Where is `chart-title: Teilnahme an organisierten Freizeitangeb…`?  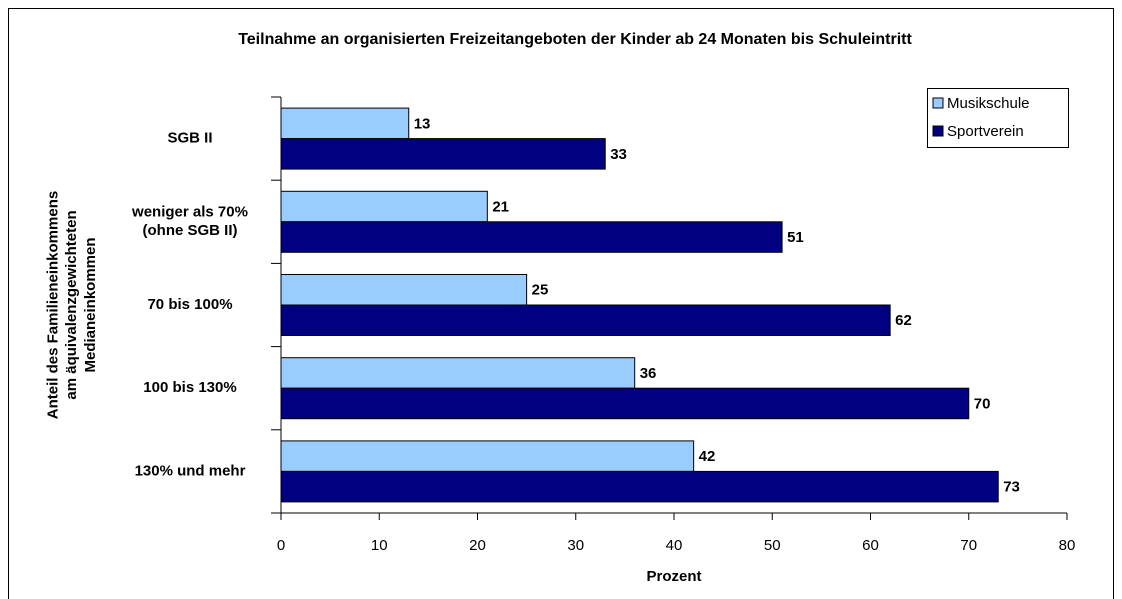
chart-title: Teilnahme an organisierten Freizeitangeb… is located at coordinates (575, 39).